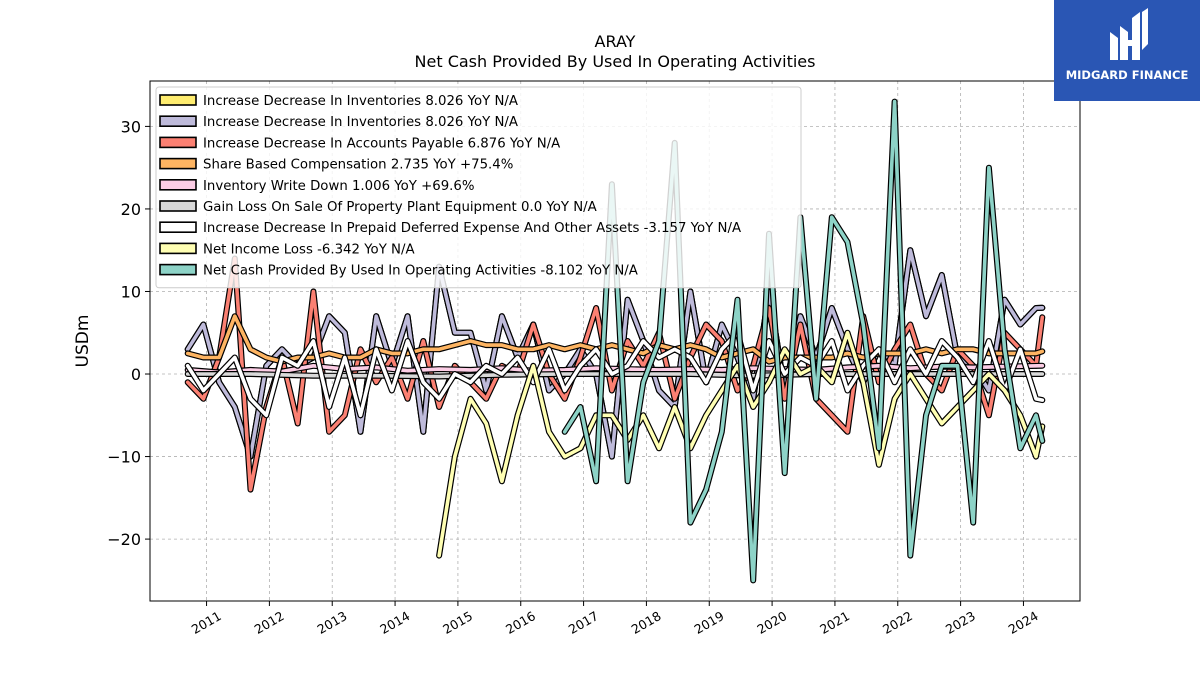 Image resolution: width=1200 pixels, height=675 pixels. What do you see at coordinates (131, 209) in the screenshot?
I see `y-tick-label: 20` at bounding box center [131, 209].